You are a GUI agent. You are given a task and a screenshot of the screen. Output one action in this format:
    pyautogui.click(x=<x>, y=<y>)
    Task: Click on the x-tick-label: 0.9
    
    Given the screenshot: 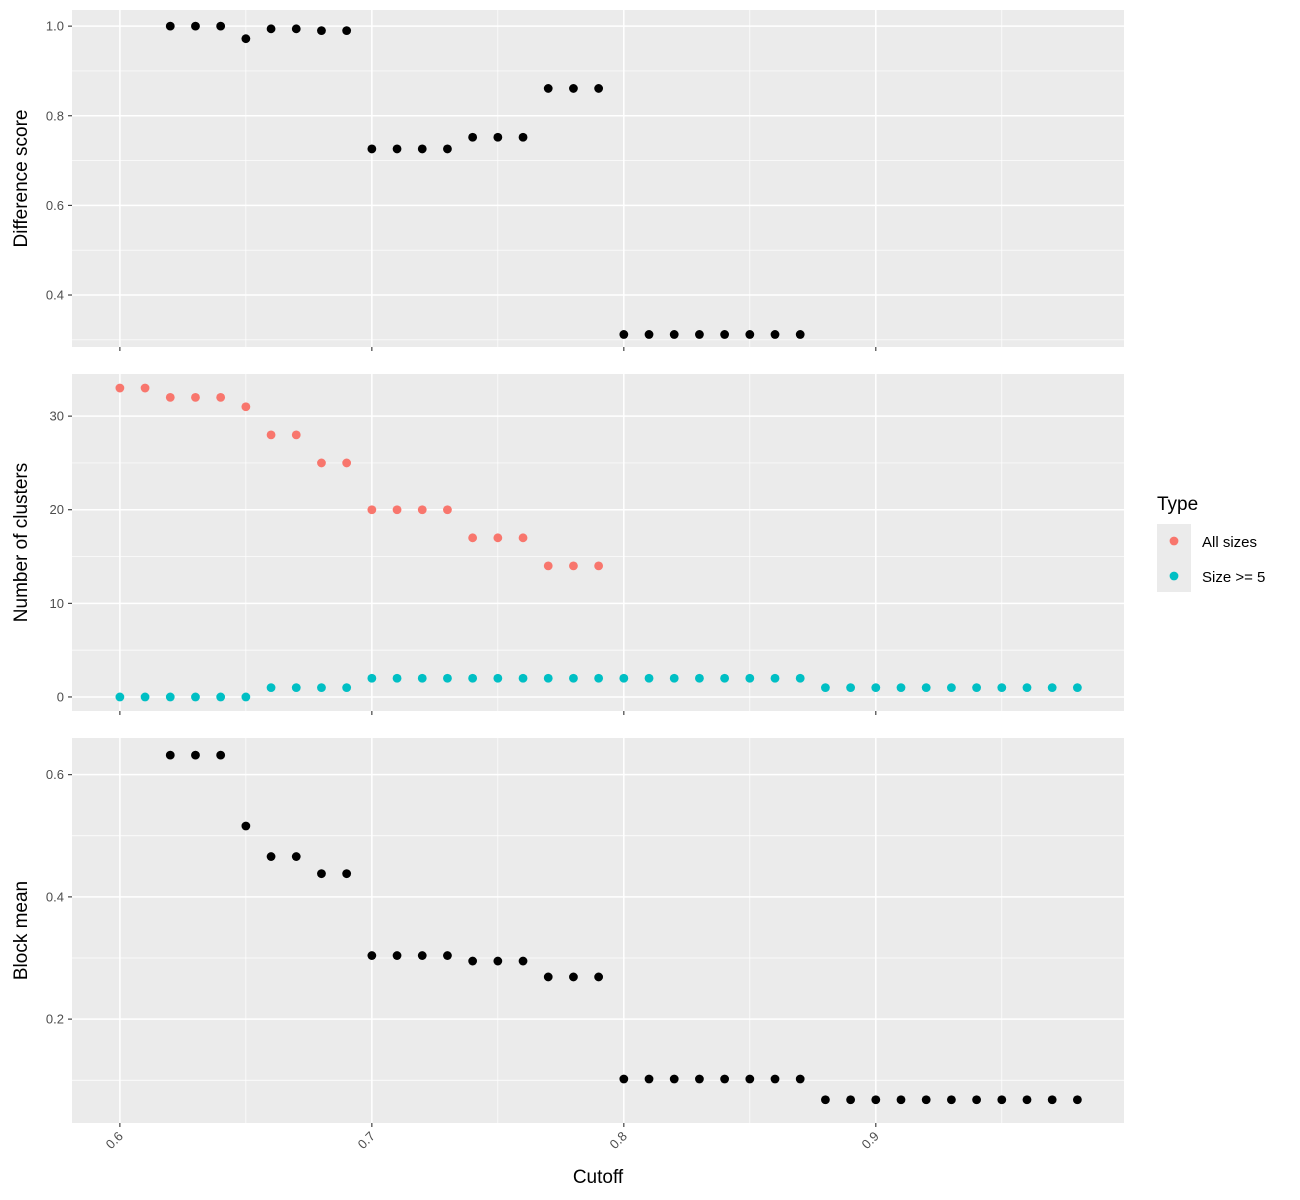 What is the action you would take?
    pyautogui.click(x=870, y=1140)
    